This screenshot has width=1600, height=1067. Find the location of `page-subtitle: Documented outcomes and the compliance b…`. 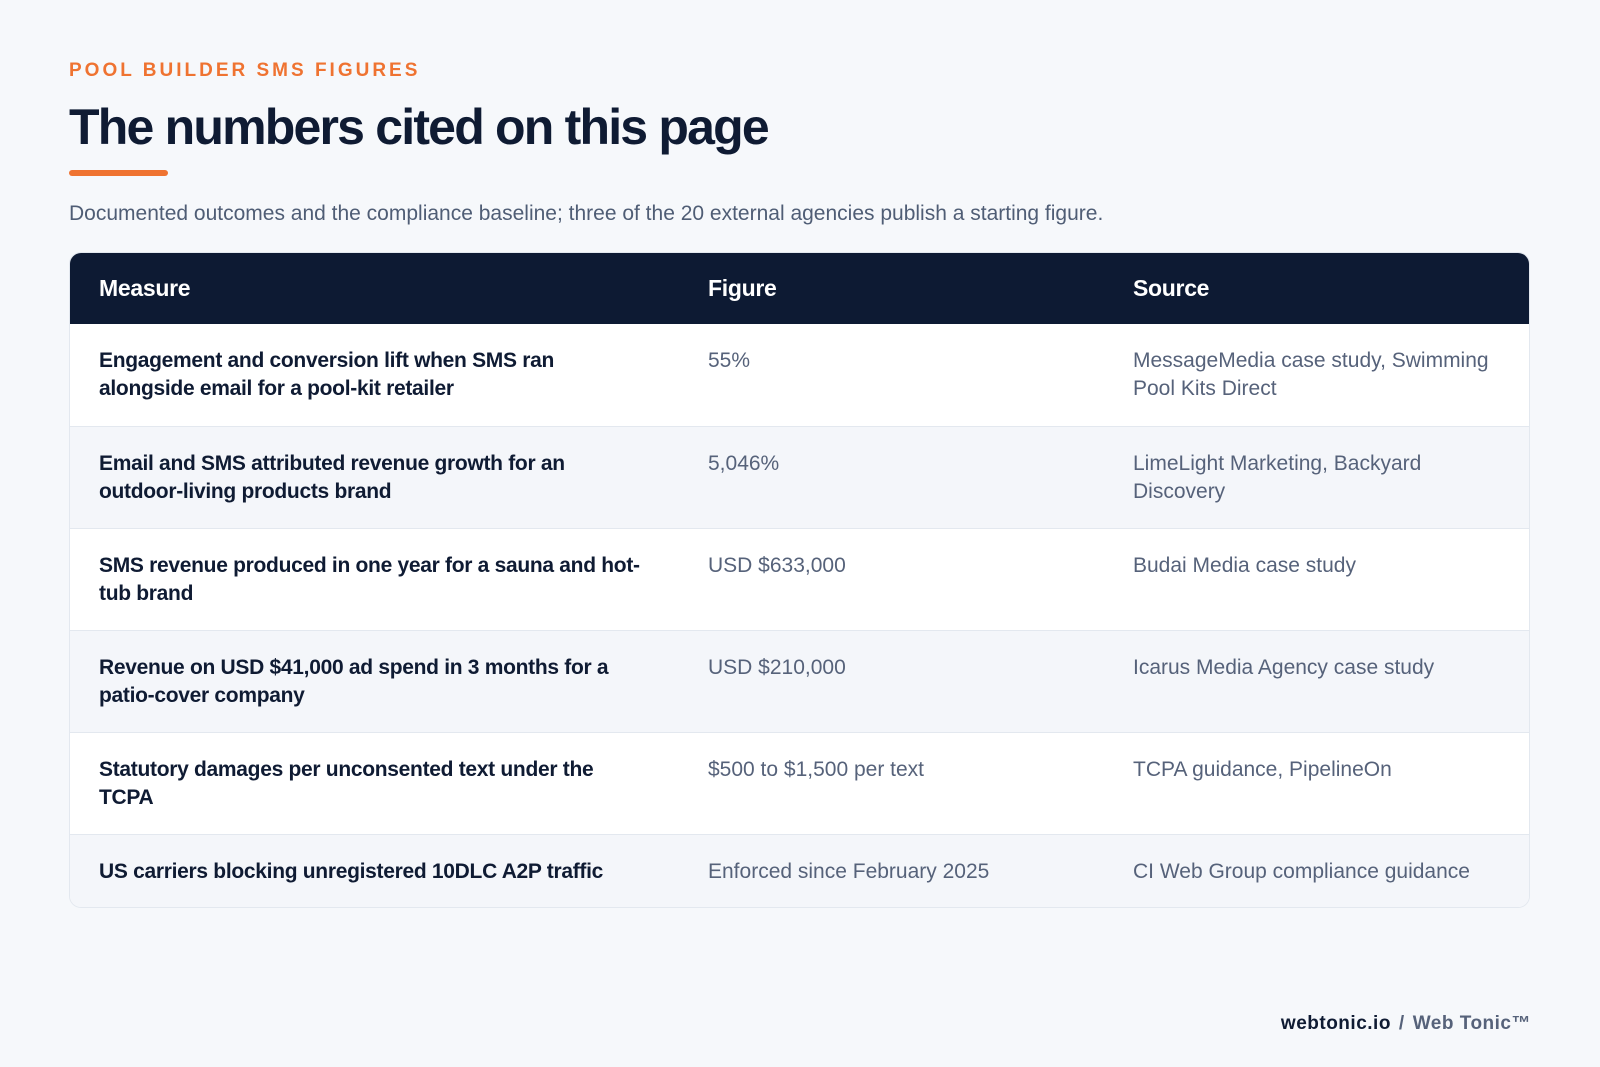

page-subtitle: Documented outcomes and the compliance b… is located at coordinates (586, 213).